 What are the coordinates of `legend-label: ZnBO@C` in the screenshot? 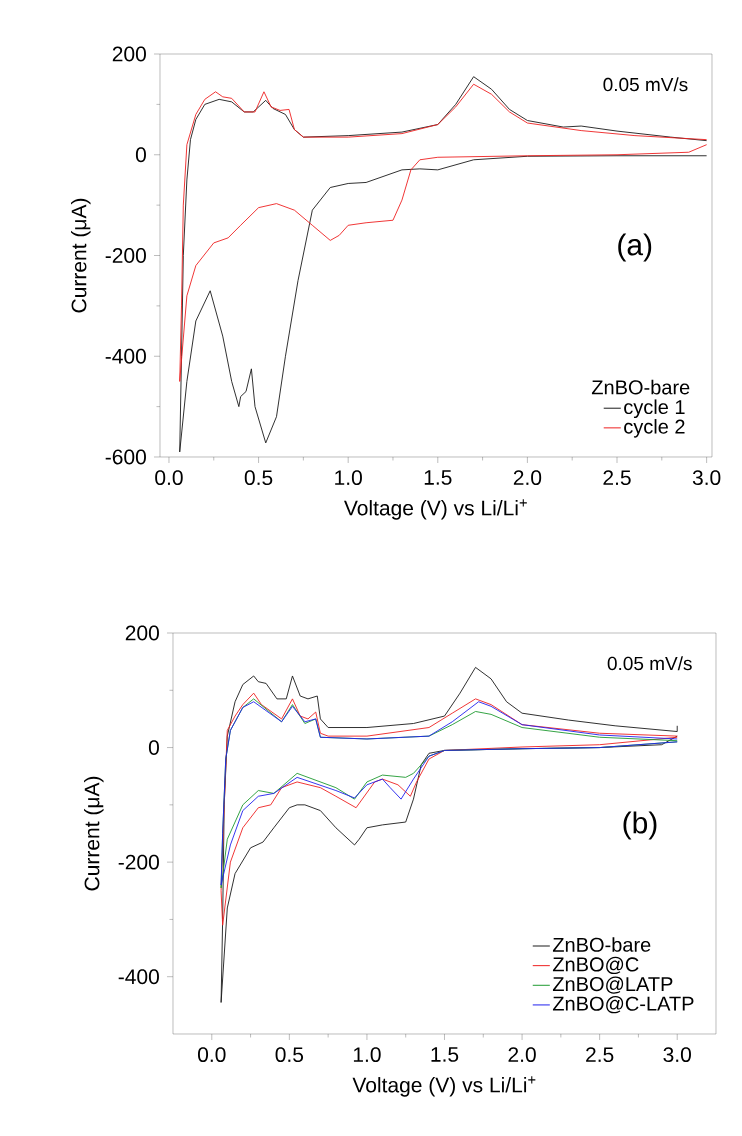 It's located at (595, 965).